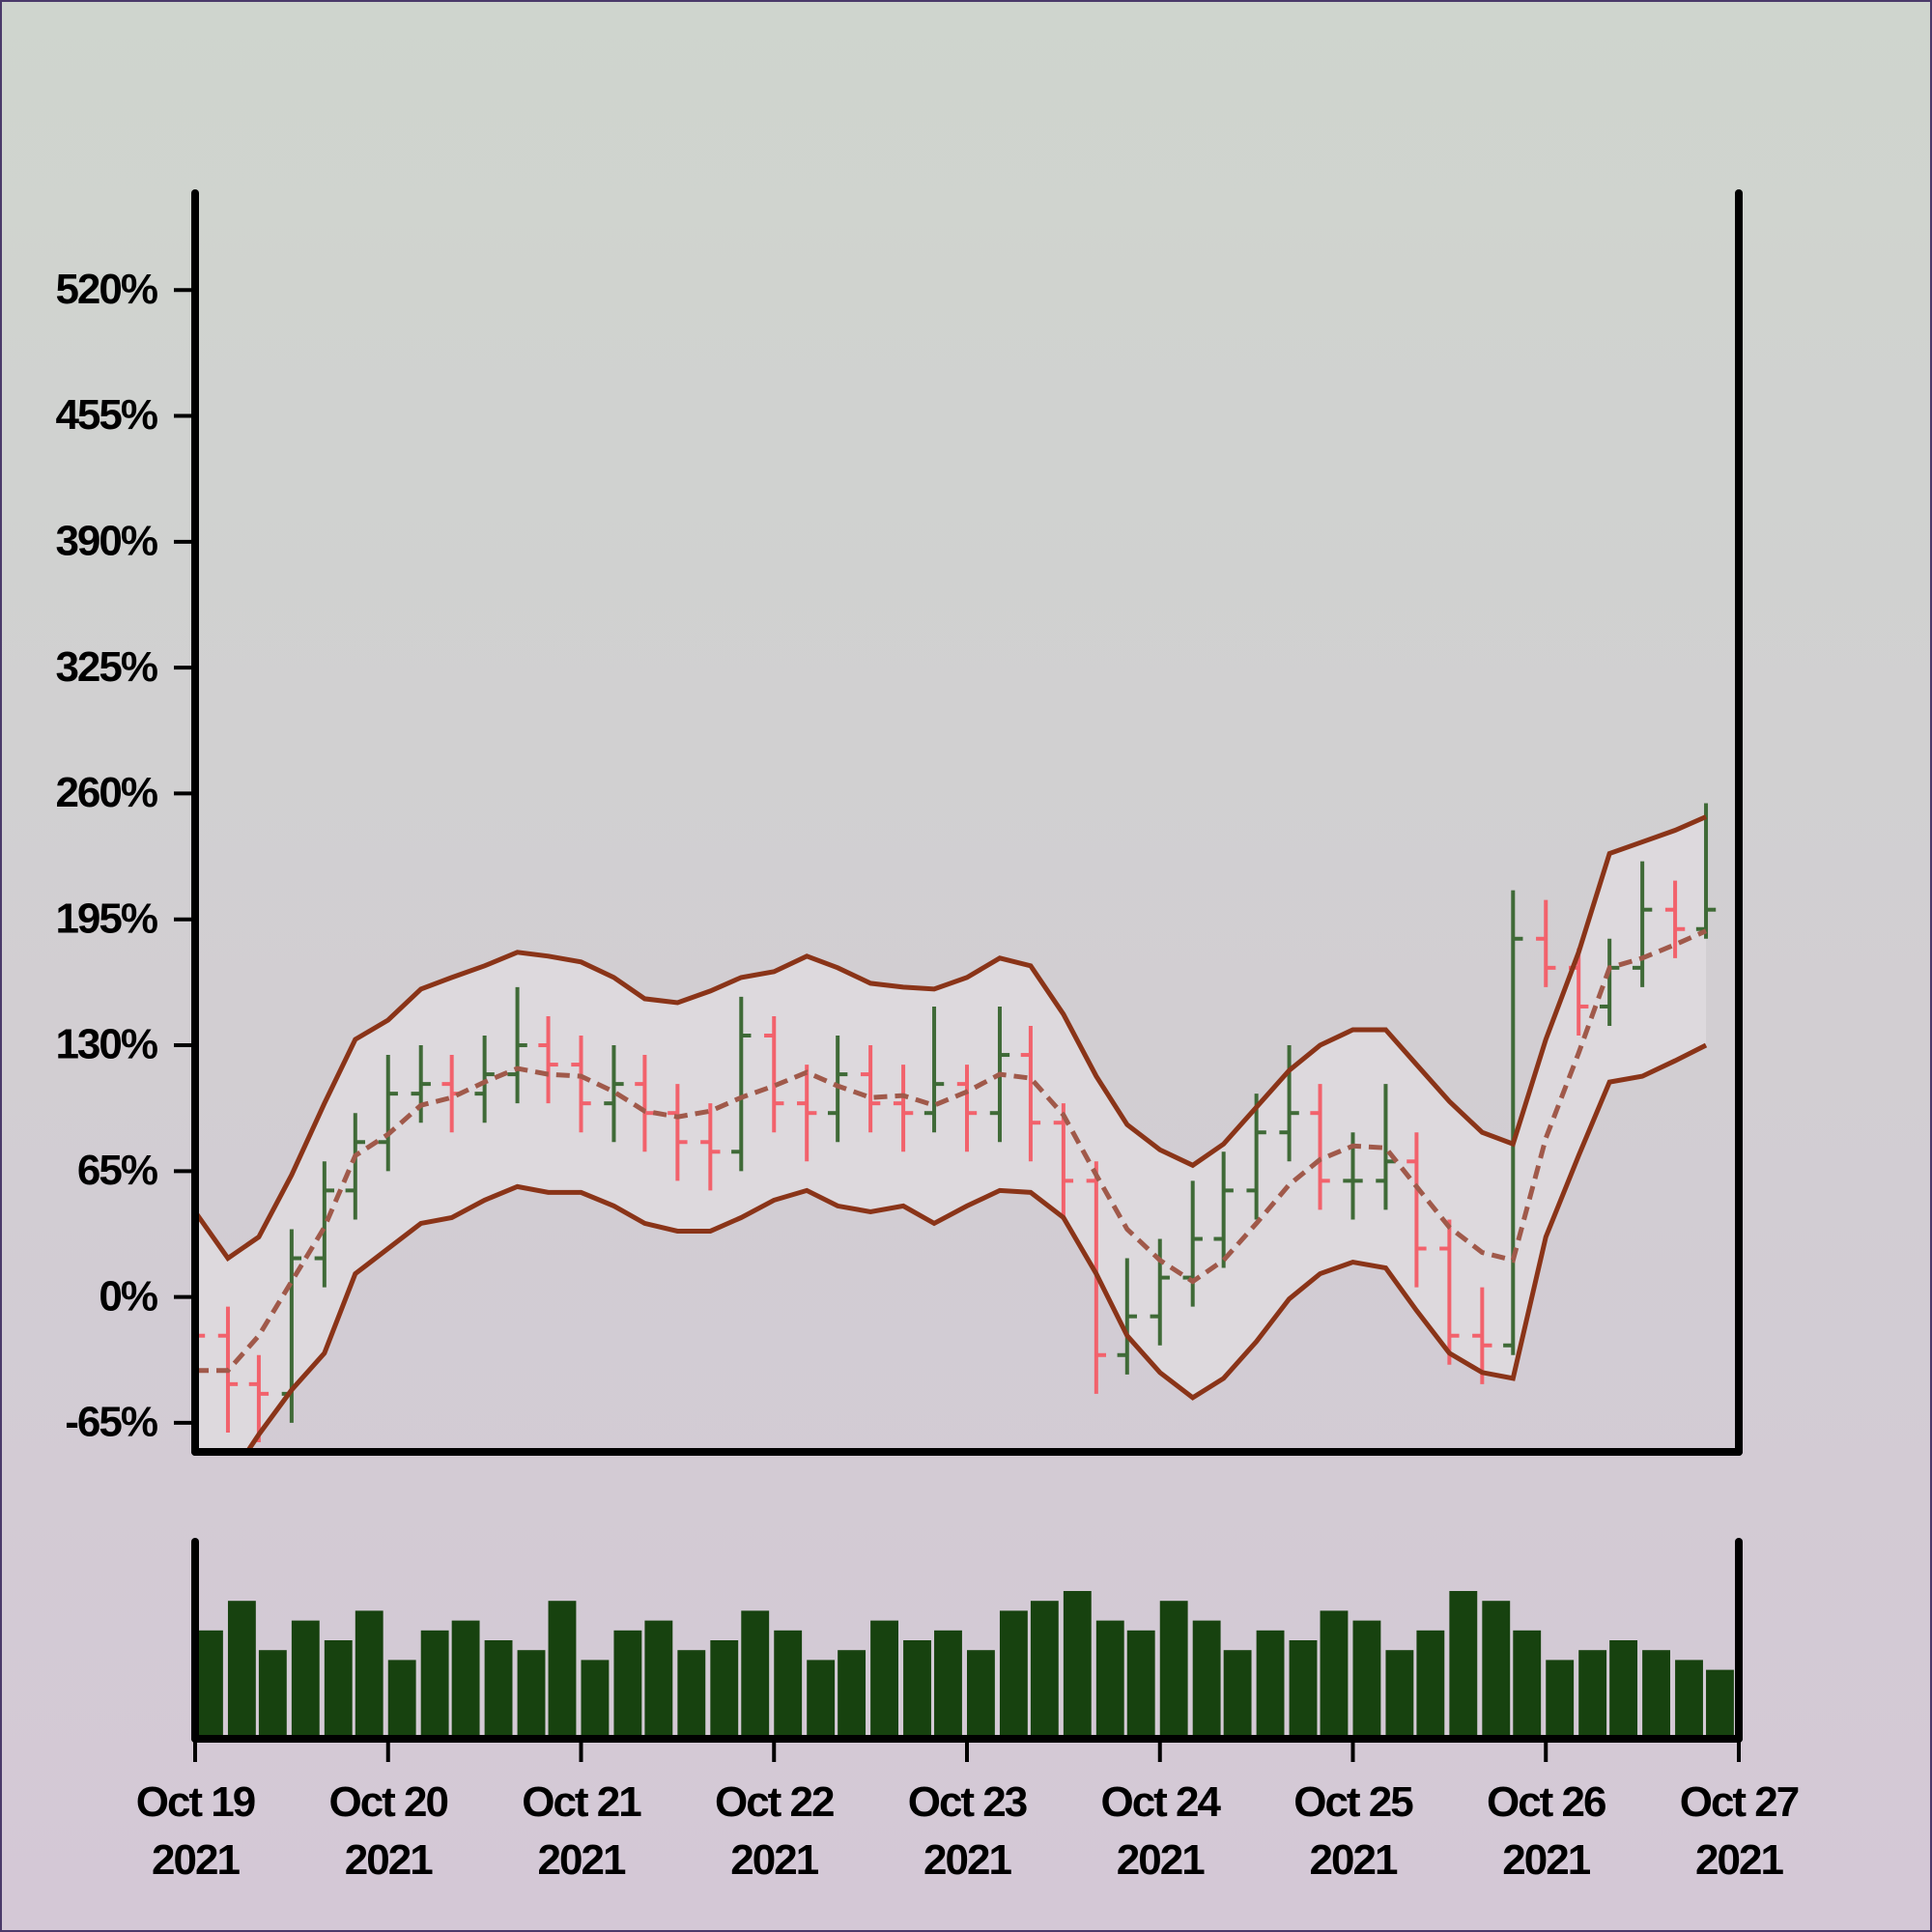 This screenshot has height=1932, width=1932. What do you see at coordinates (117, 1170) in the screenshot?
I see `y-tick-label: 65%` at bounding box center [117, 1170].